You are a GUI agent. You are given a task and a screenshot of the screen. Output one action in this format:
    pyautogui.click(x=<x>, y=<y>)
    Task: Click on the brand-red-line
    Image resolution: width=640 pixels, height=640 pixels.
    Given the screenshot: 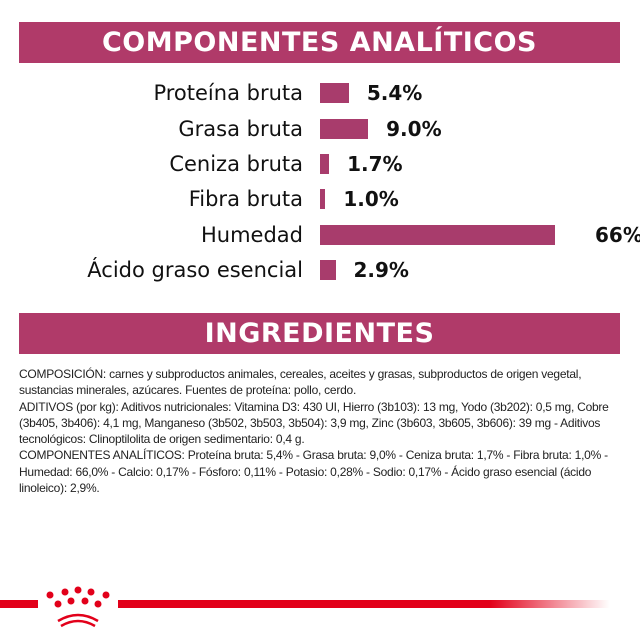 What is the action you would take?
    pyautogui.click(x=305, y=604)
    